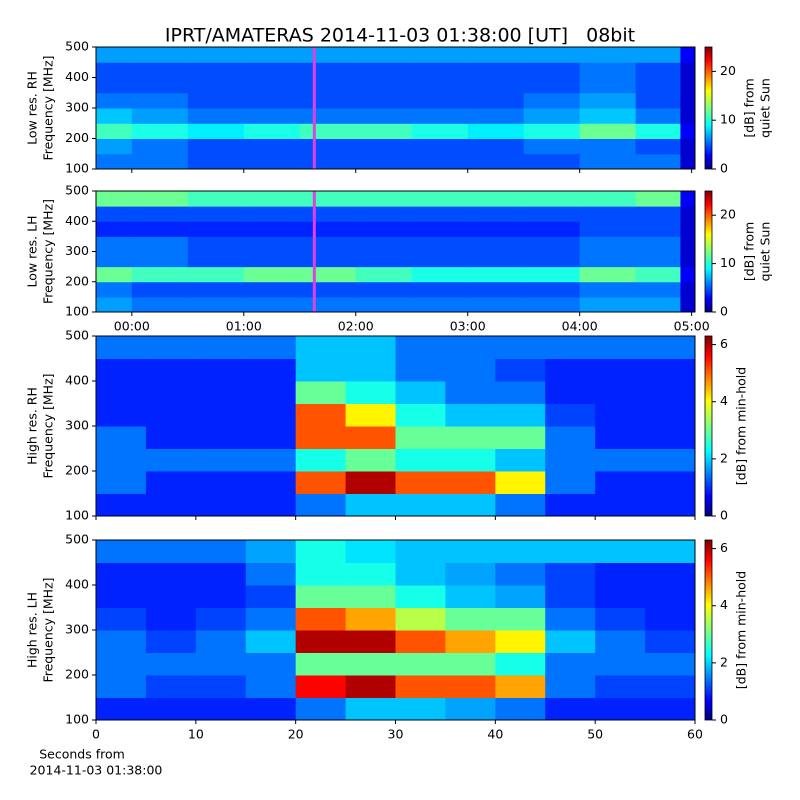 The width and height of the screenshot is (800, 800). Describe the element at coordinates (77, 46) in the screenshot. I see `y-tick-label: 500` at that location.